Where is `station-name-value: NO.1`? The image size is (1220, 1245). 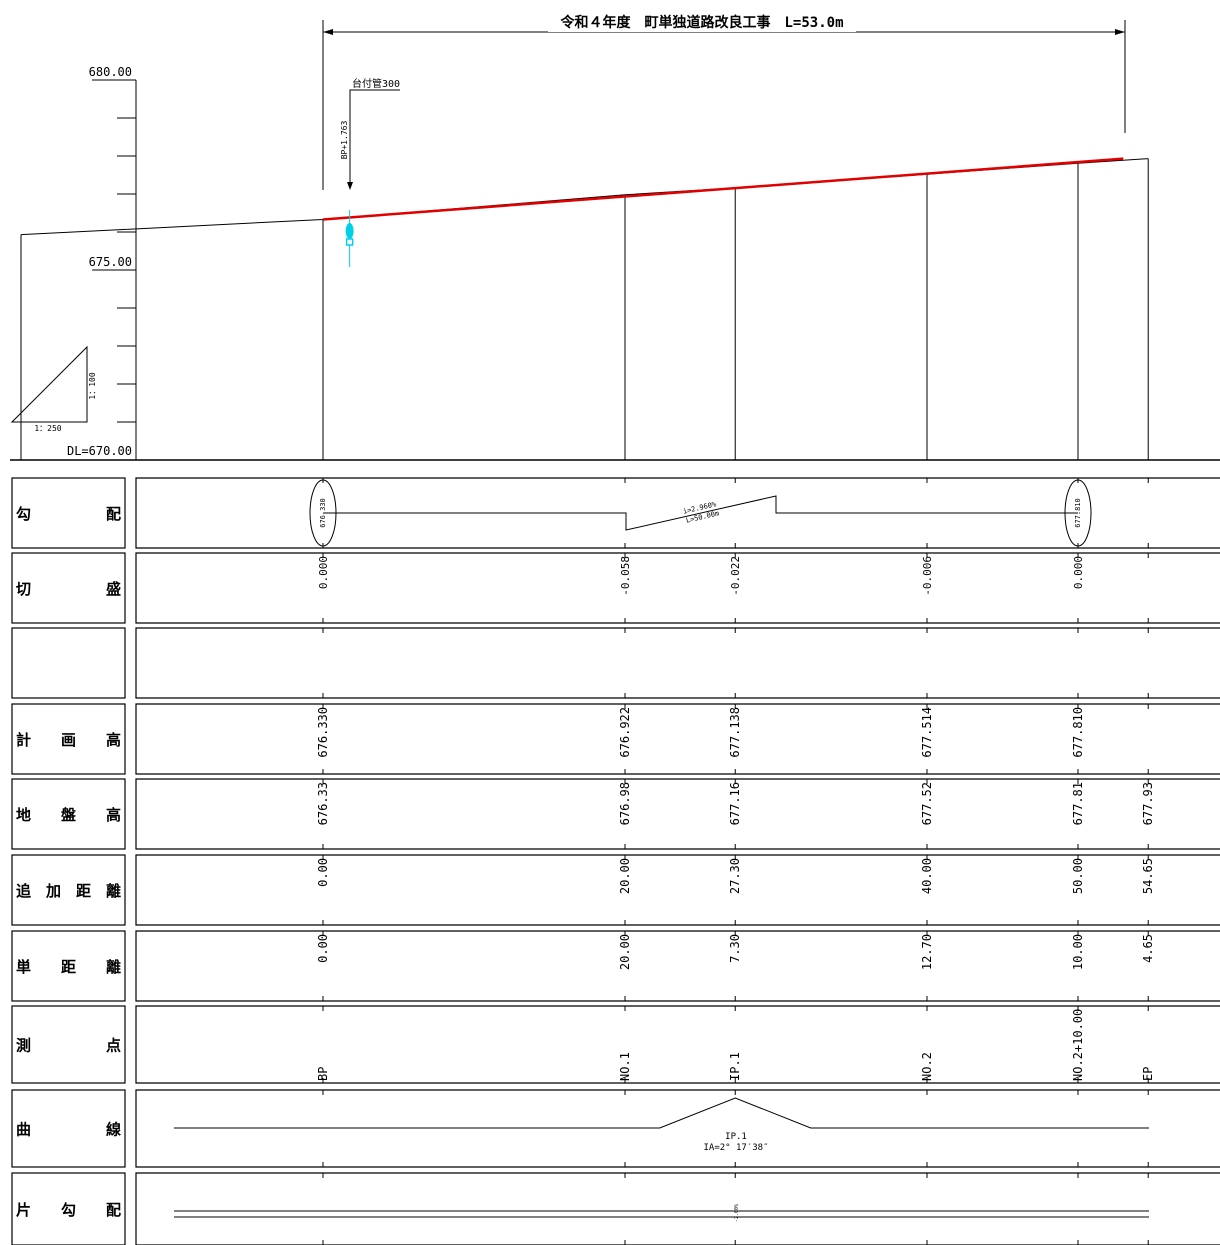 station-name-value: NO.1 is located at coordinates (625, 1066).